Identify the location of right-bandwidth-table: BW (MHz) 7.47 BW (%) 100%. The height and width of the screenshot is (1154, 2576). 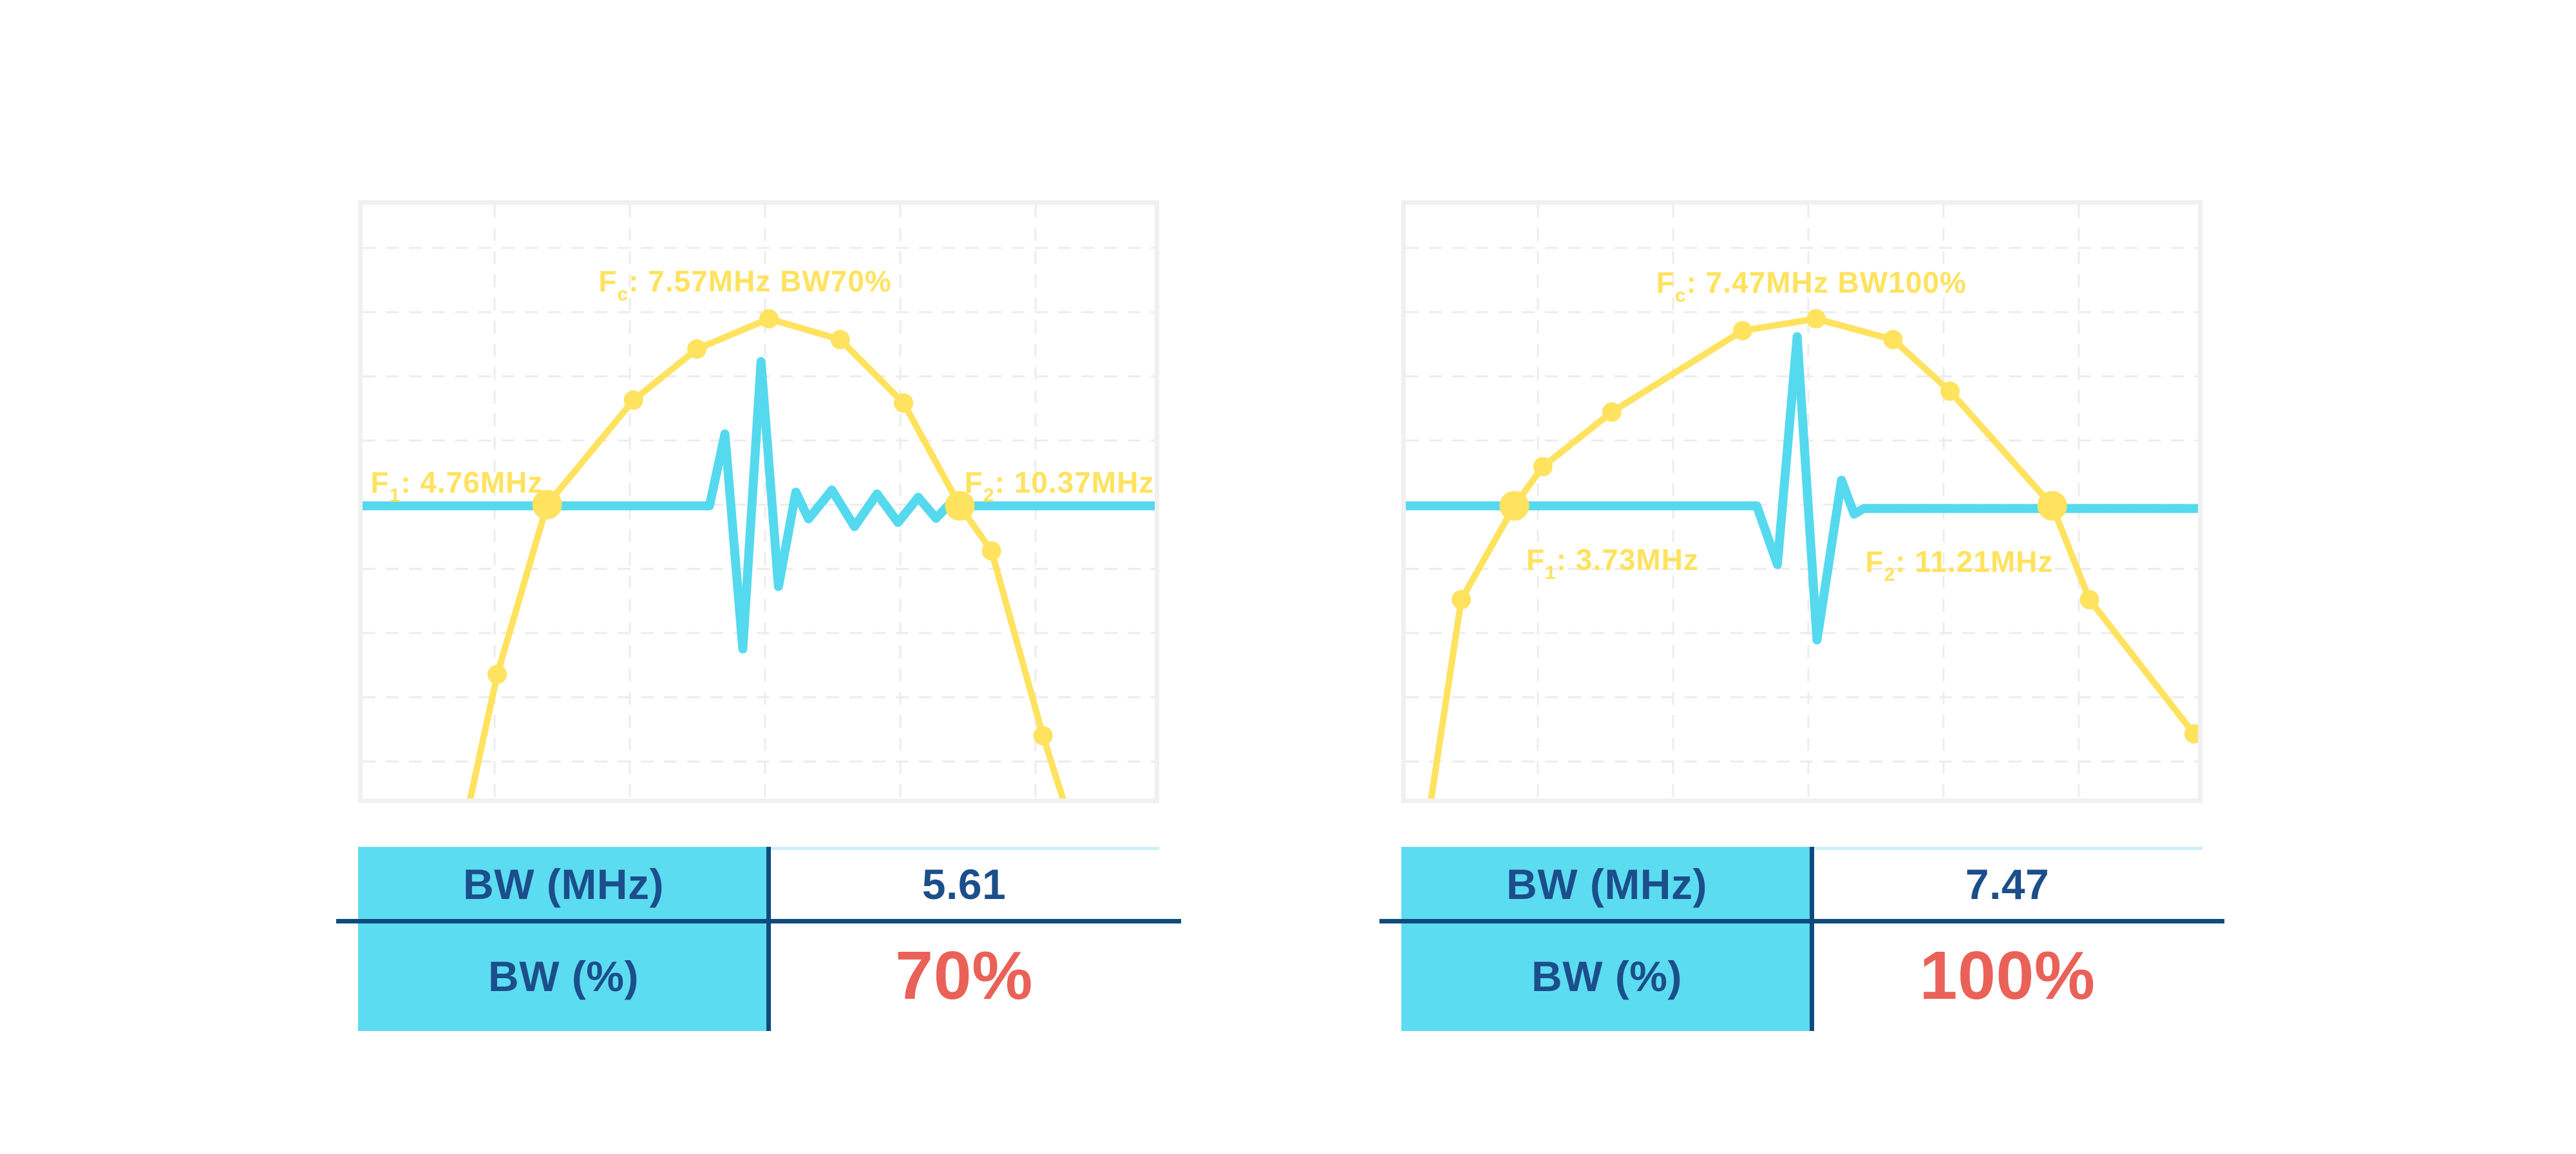
(1801, 939).